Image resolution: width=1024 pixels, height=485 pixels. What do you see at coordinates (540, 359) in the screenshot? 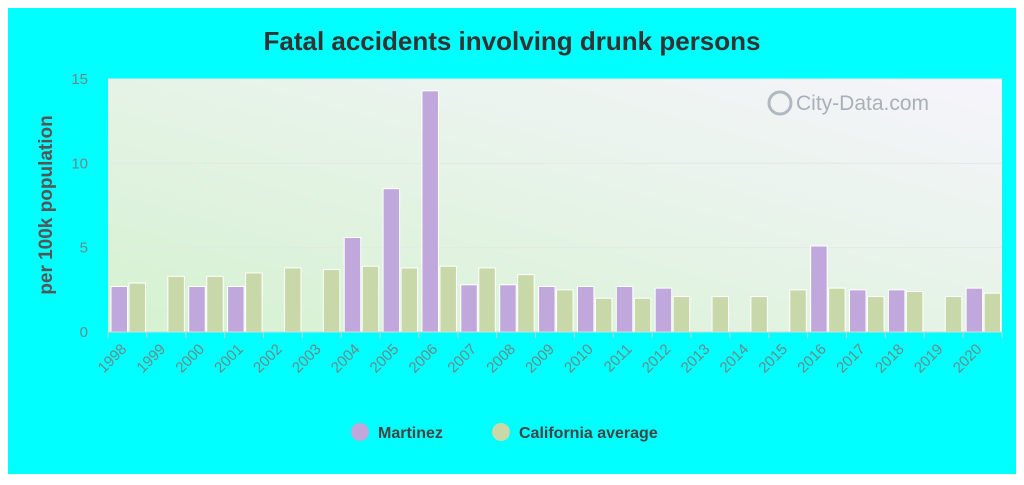
I see `x-tick-label: 2009` at bounding box center [540, 359].